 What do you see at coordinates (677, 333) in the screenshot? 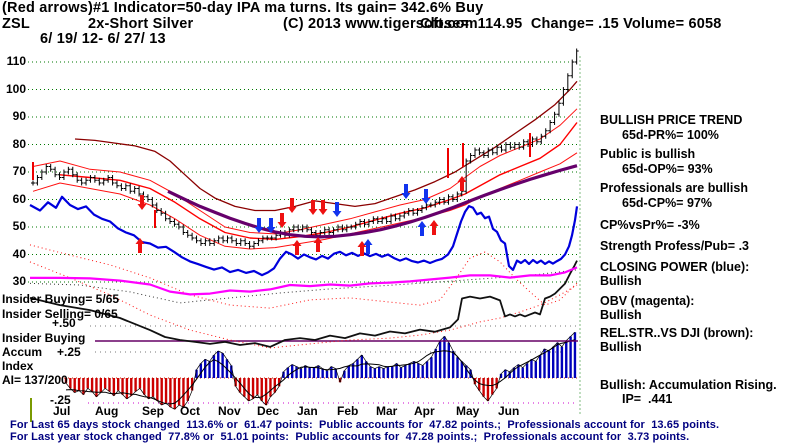
I see `panel-line-12: REL.STR..VS DJI (brown):` at bounding box center [677, 333].